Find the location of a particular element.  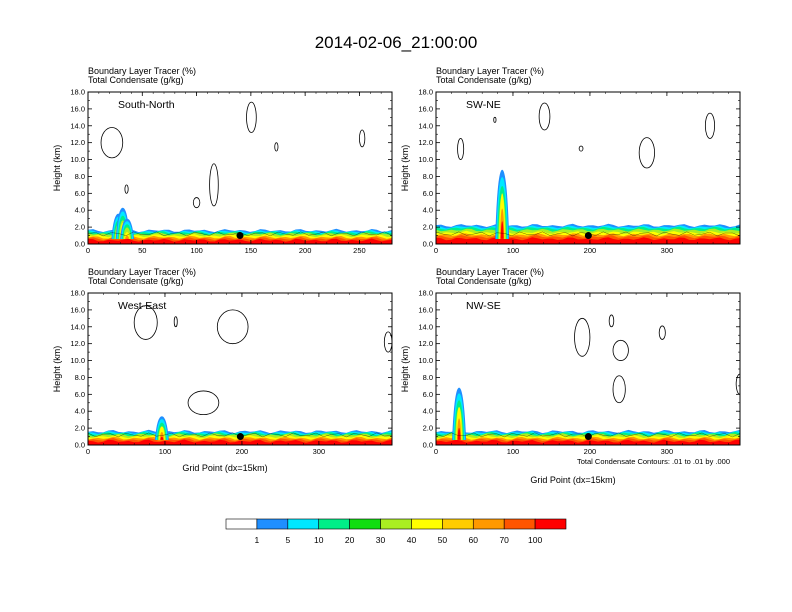

colorbar-label: 30 is located at coordinates (381, 540).